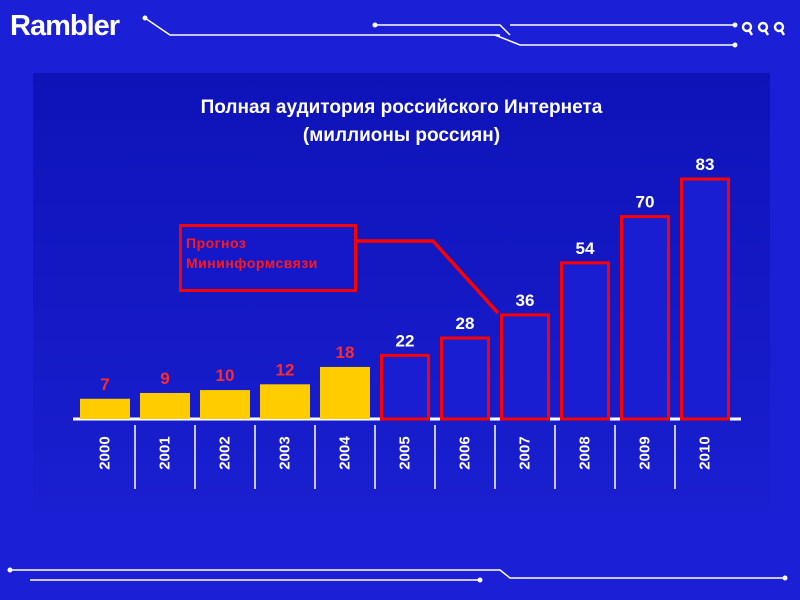 This screenshot has height=600, width=800. What do you see at coordinates (525, 300) in the screenshot?
I see `value-label-2007: 36` at bounding box center [525, 300].